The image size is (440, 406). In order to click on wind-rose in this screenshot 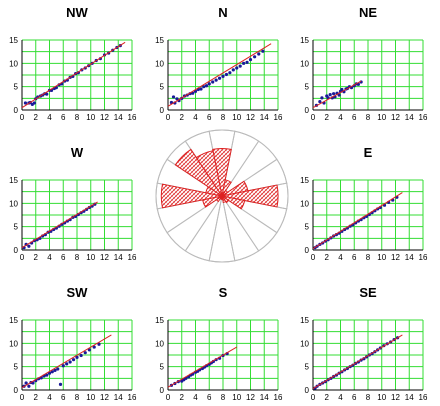, I will do `click(222, 196)`.